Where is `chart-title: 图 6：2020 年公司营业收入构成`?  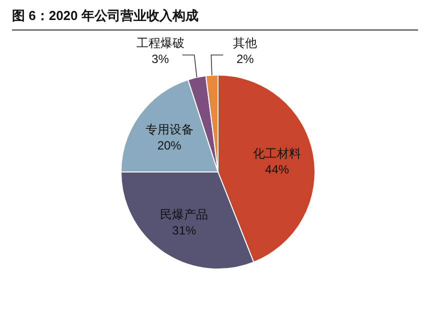
chart-title: 图 6：2020 年公司营业收入构成 is located at coordinates (105, 15).